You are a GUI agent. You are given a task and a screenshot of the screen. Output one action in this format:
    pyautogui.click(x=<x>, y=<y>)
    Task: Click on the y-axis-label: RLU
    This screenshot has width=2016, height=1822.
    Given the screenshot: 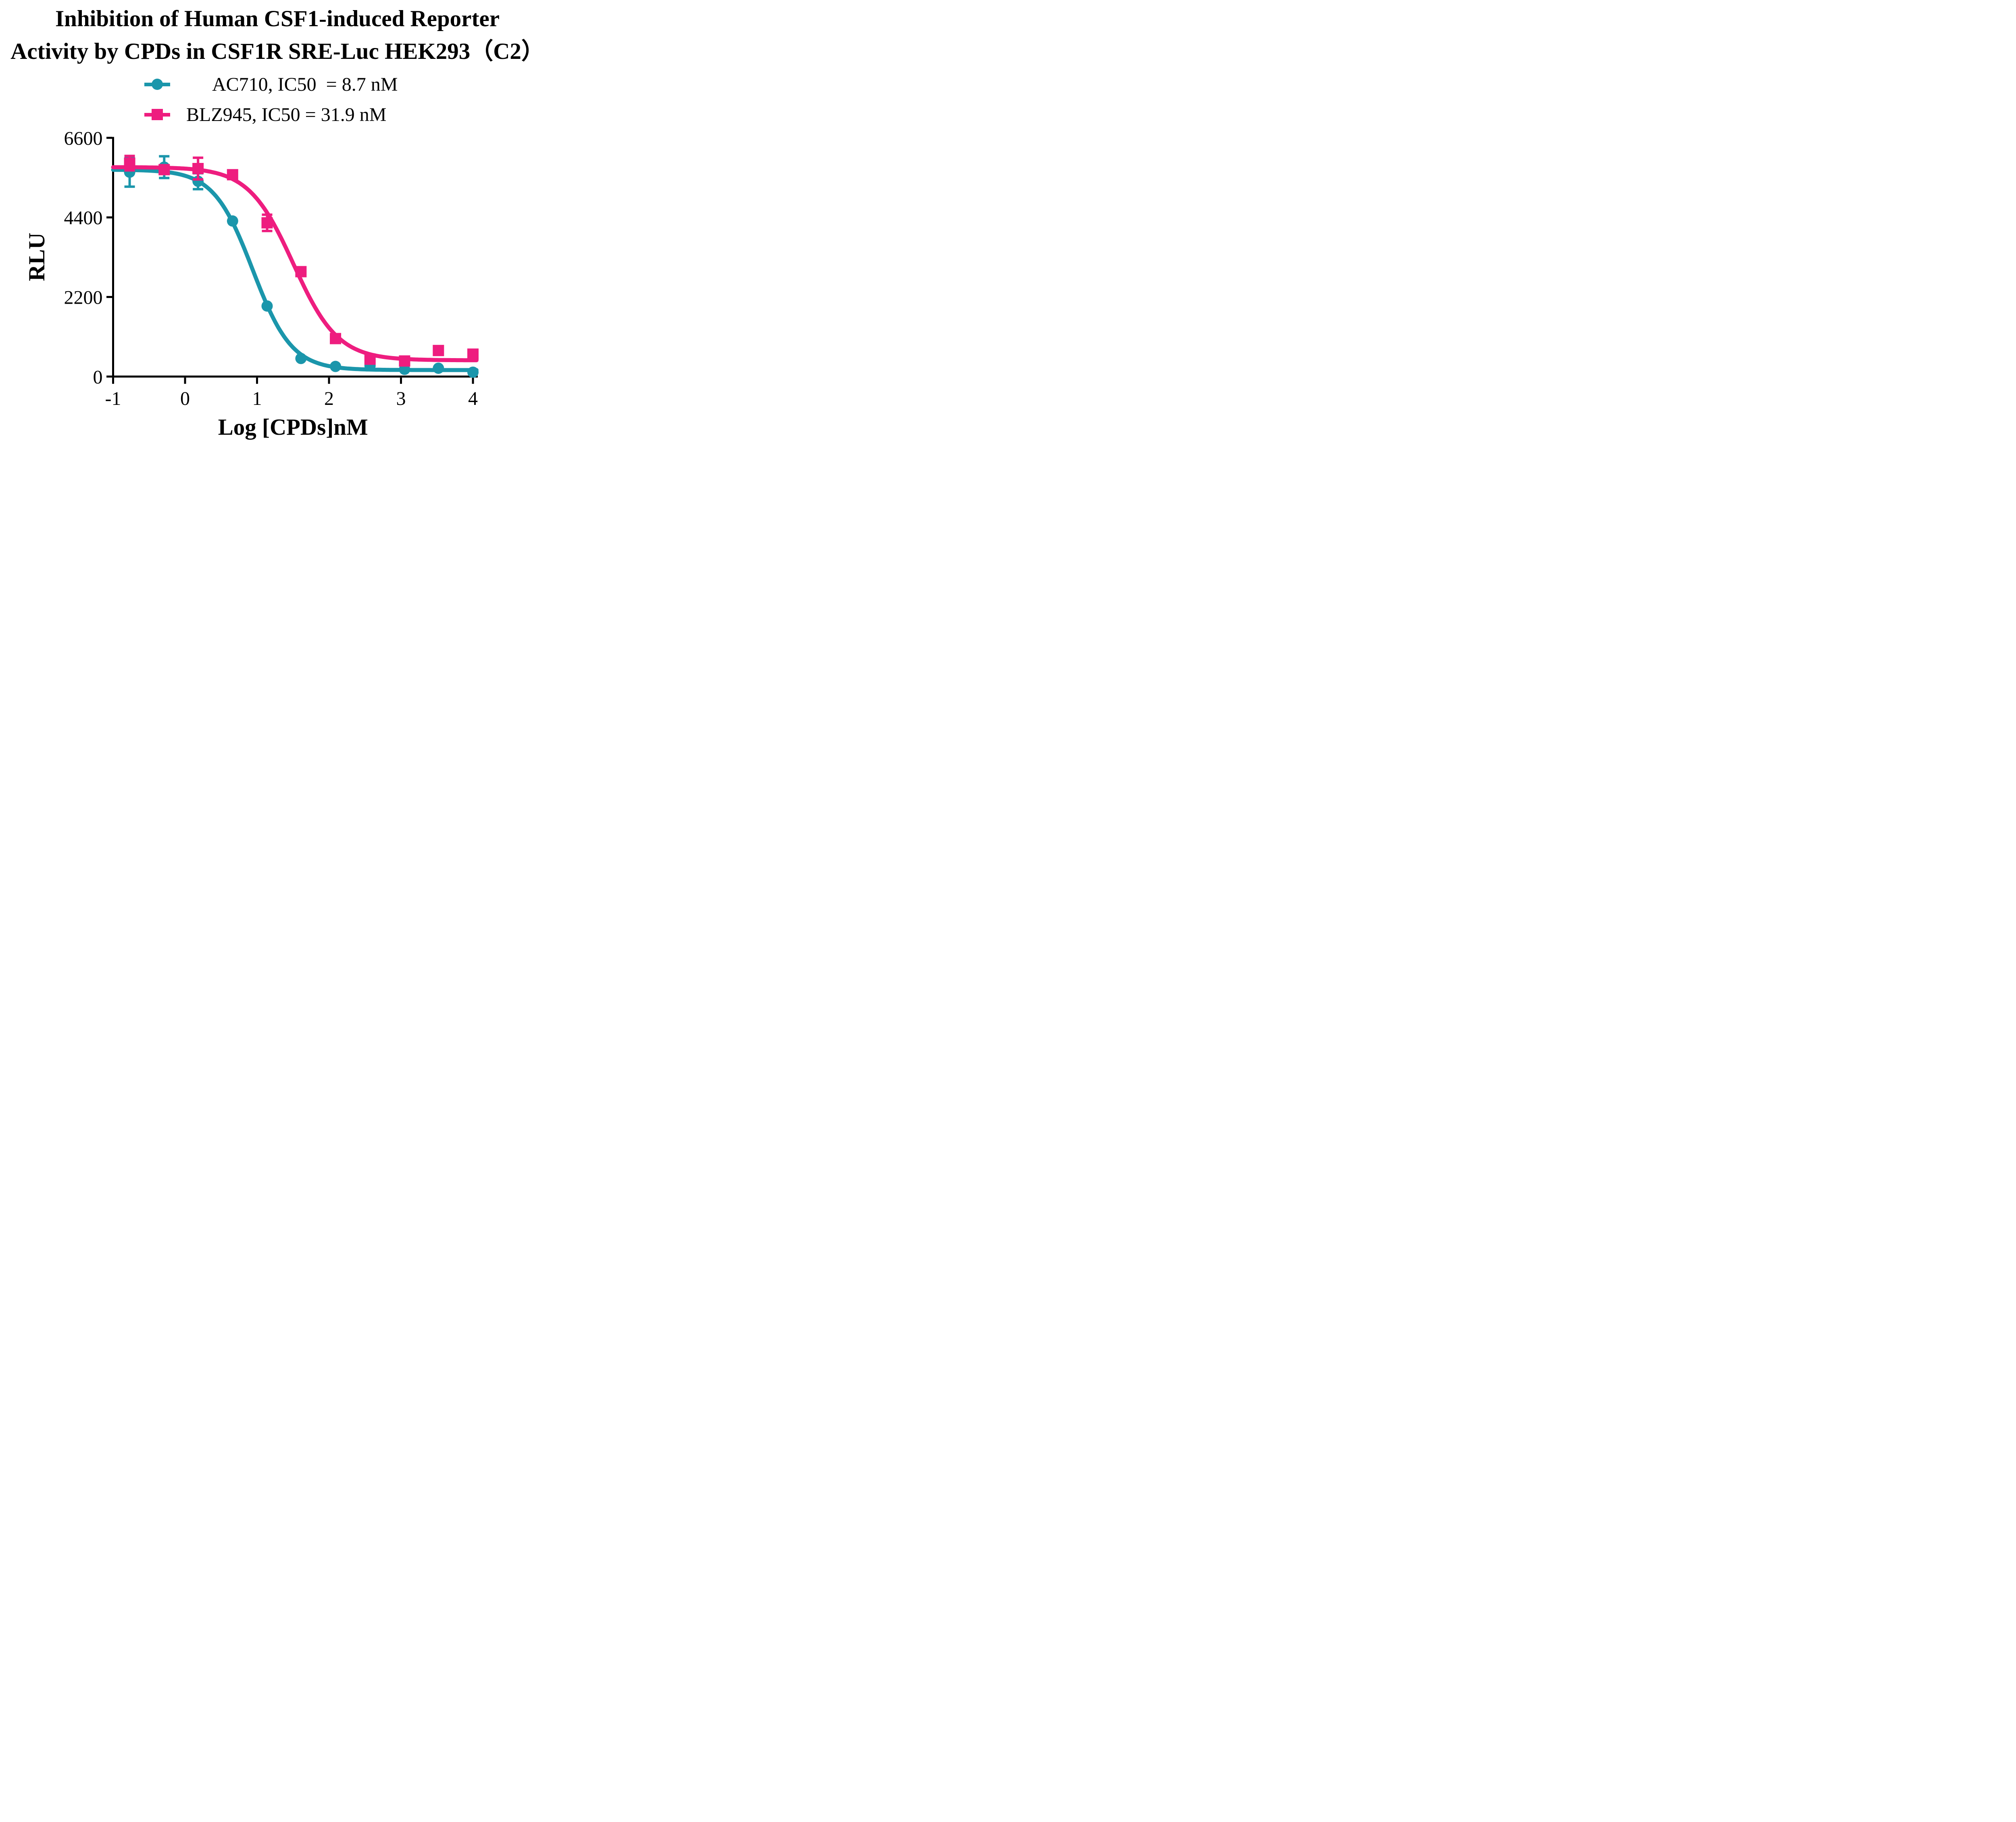 What is the action you would take?
    pyautogui.click(x=37, y=257)
    